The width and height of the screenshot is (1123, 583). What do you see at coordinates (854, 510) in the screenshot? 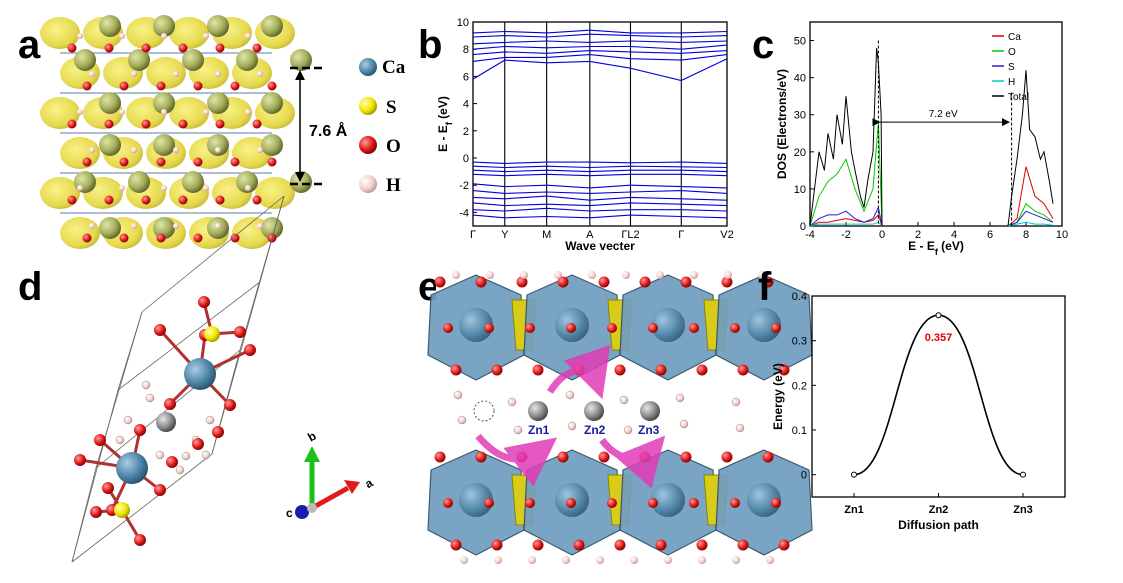
I see `x-tick-label: Zn1` at bounding box center [854, 510].